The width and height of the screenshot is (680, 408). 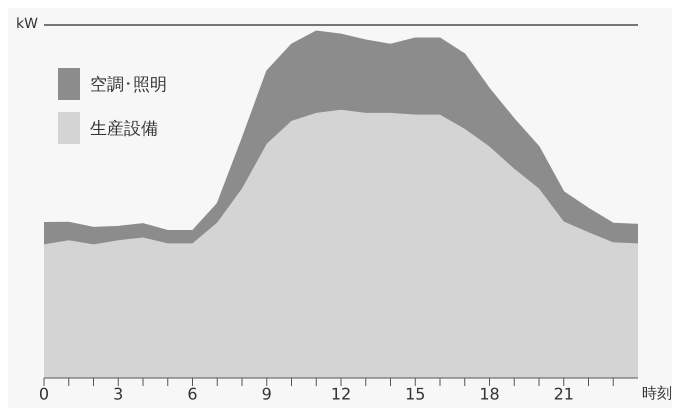 I want to click on x-tick-label: 12, so click(x=341, y=394).